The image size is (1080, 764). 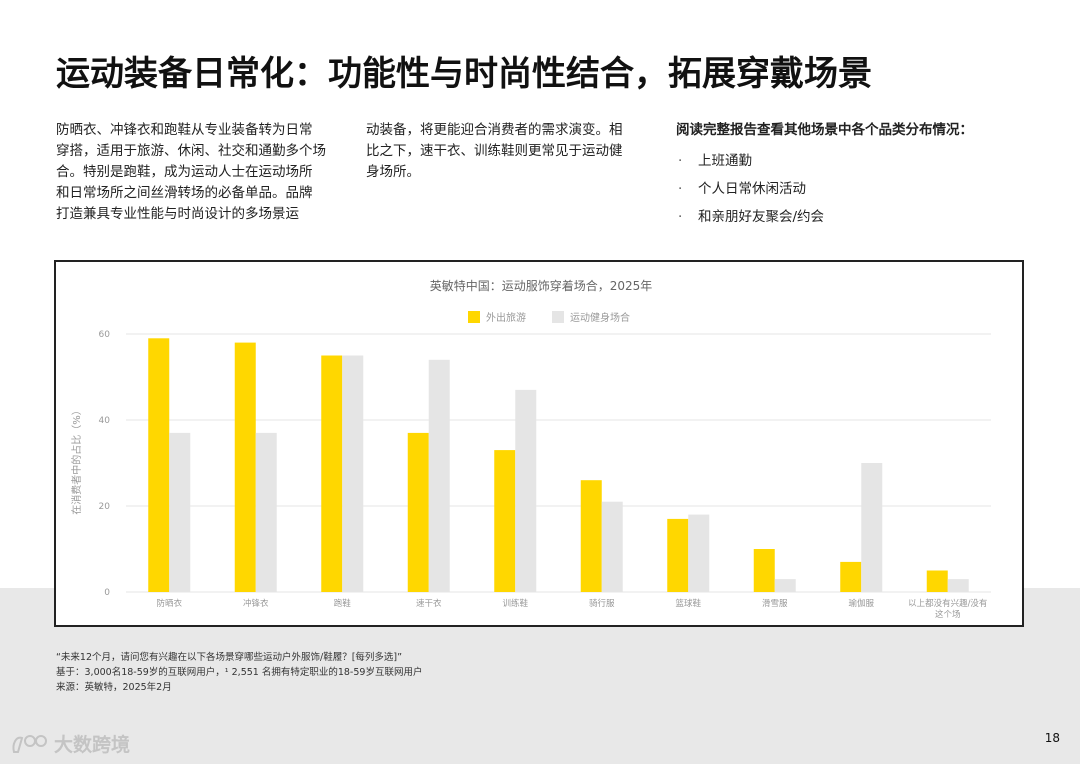 I want to click on legend-label-series-2: 运动健身场合, so click(x=600, y=317).